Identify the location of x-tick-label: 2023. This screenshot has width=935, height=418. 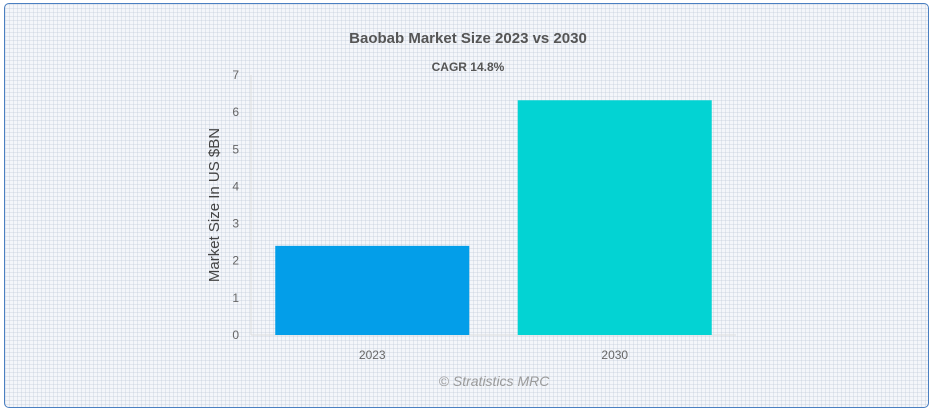
(372, 355).